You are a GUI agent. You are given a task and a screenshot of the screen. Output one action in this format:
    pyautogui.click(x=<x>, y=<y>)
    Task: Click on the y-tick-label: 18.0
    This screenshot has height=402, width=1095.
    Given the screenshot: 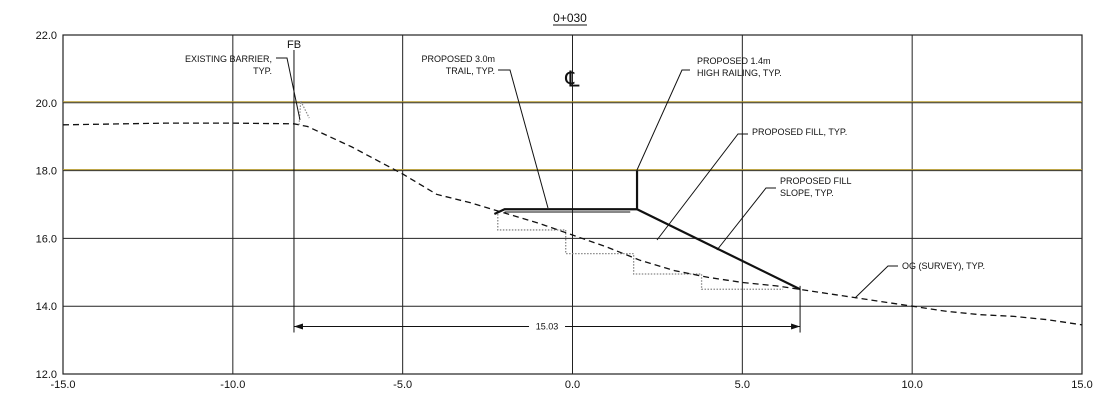 What is the action you would take?
    pyautogui.click(x=46, y=172)
    